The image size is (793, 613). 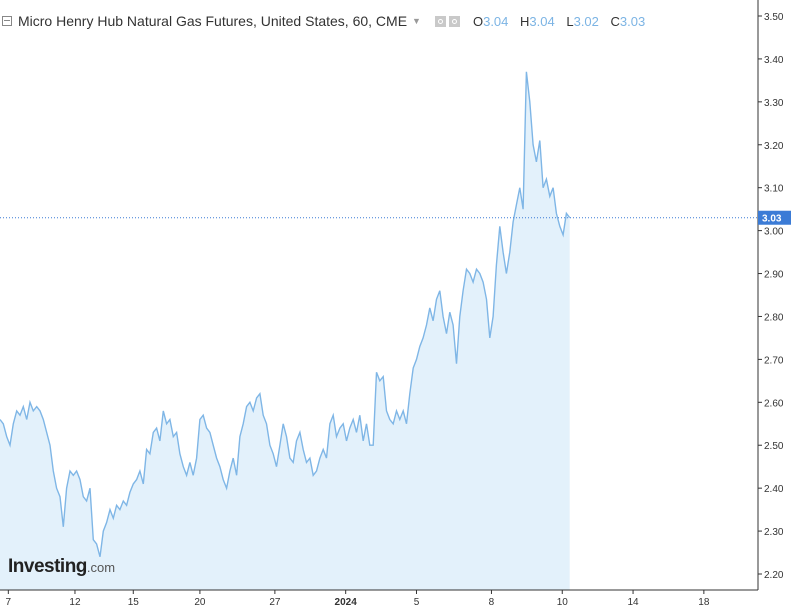 I want to click on ohlc-close-value: 3.03, so click(x=632, y=21).